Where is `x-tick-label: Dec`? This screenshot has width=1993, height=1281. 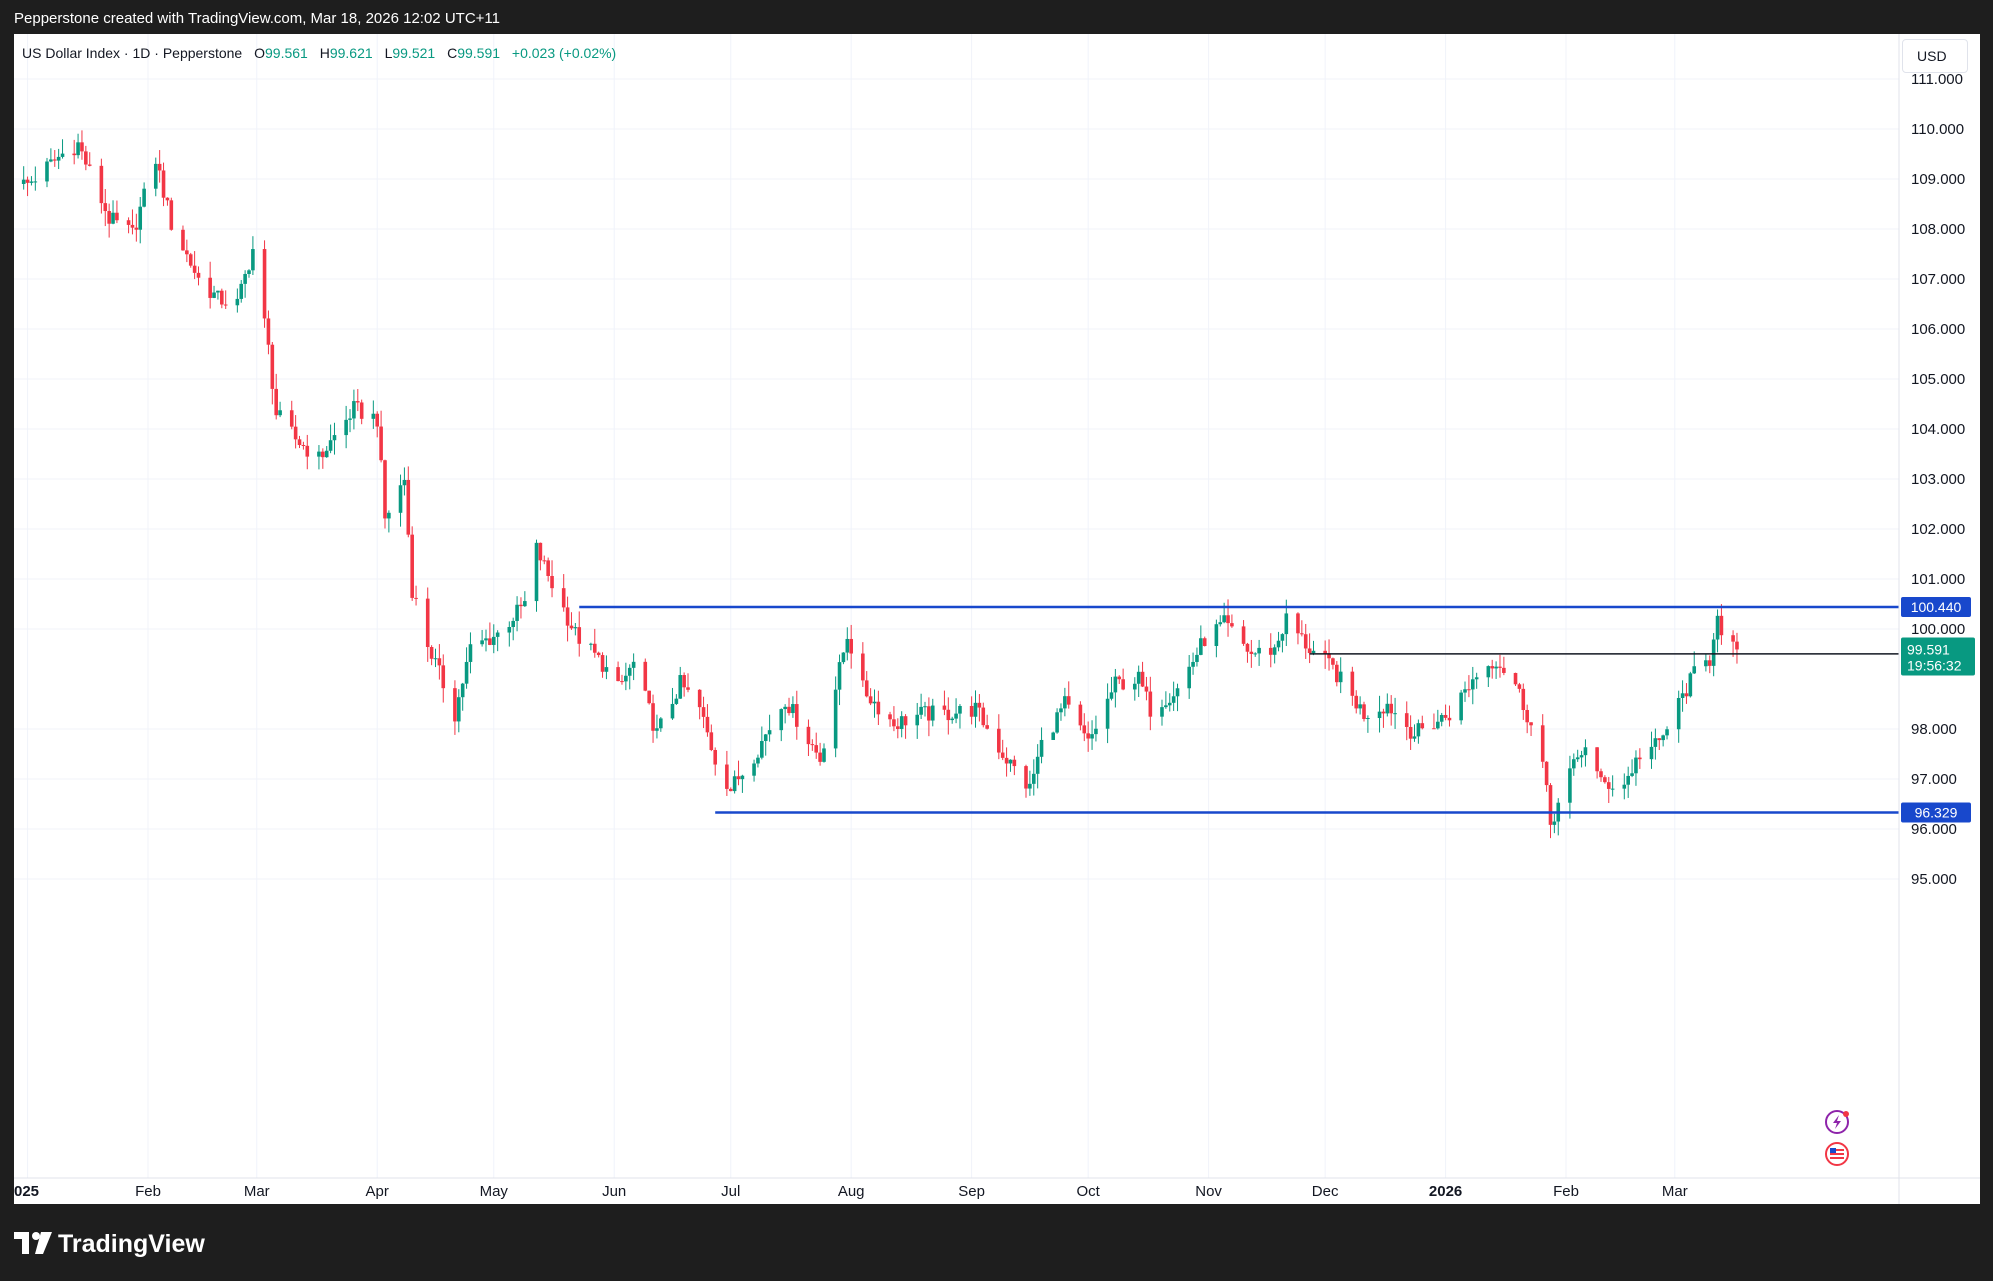
x-tick-label: Dec is located at coordinates (1325, 1191).